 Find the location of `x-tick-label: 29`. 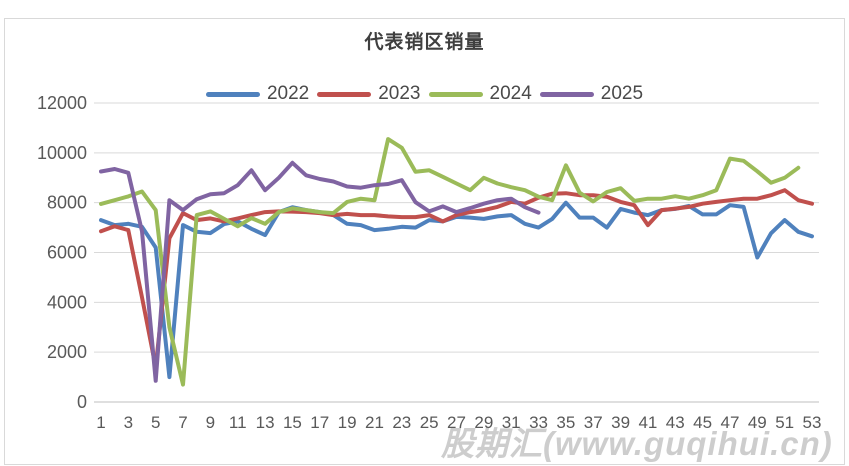

x-tick-label: 29 is located at coordinates (483, 422).